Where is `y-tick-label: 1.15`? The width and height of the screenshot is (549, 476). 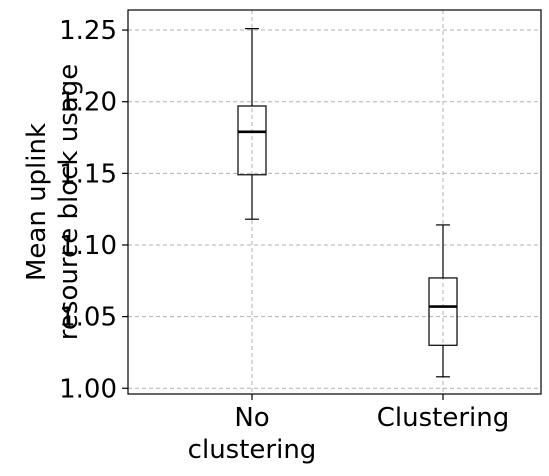
y-tick-label: 1.15 is located at coordinates (88, 174).